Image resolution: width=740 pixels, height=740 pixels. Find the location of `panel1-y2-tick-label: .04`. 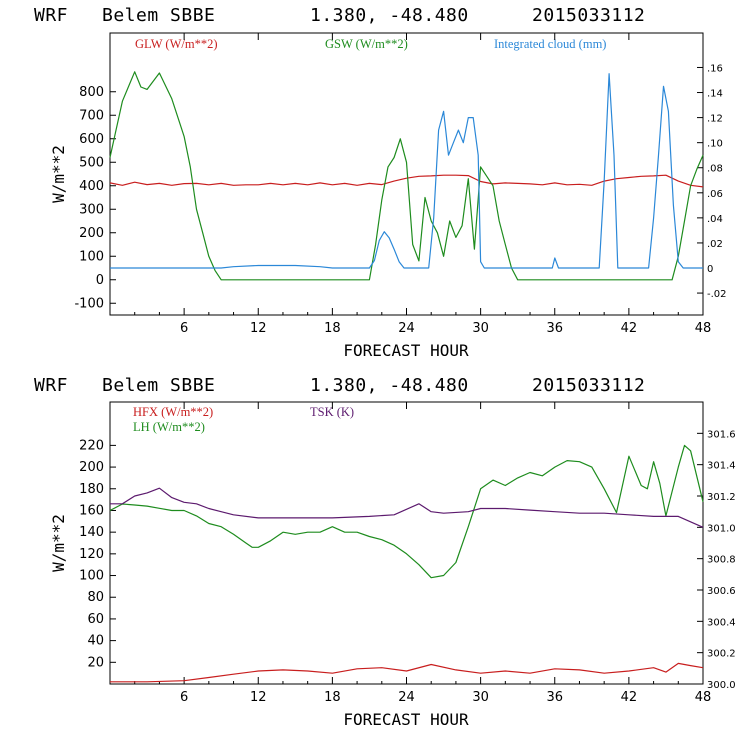

panel1-y2-tick-label: .04 is located at coordinates (715, 219).